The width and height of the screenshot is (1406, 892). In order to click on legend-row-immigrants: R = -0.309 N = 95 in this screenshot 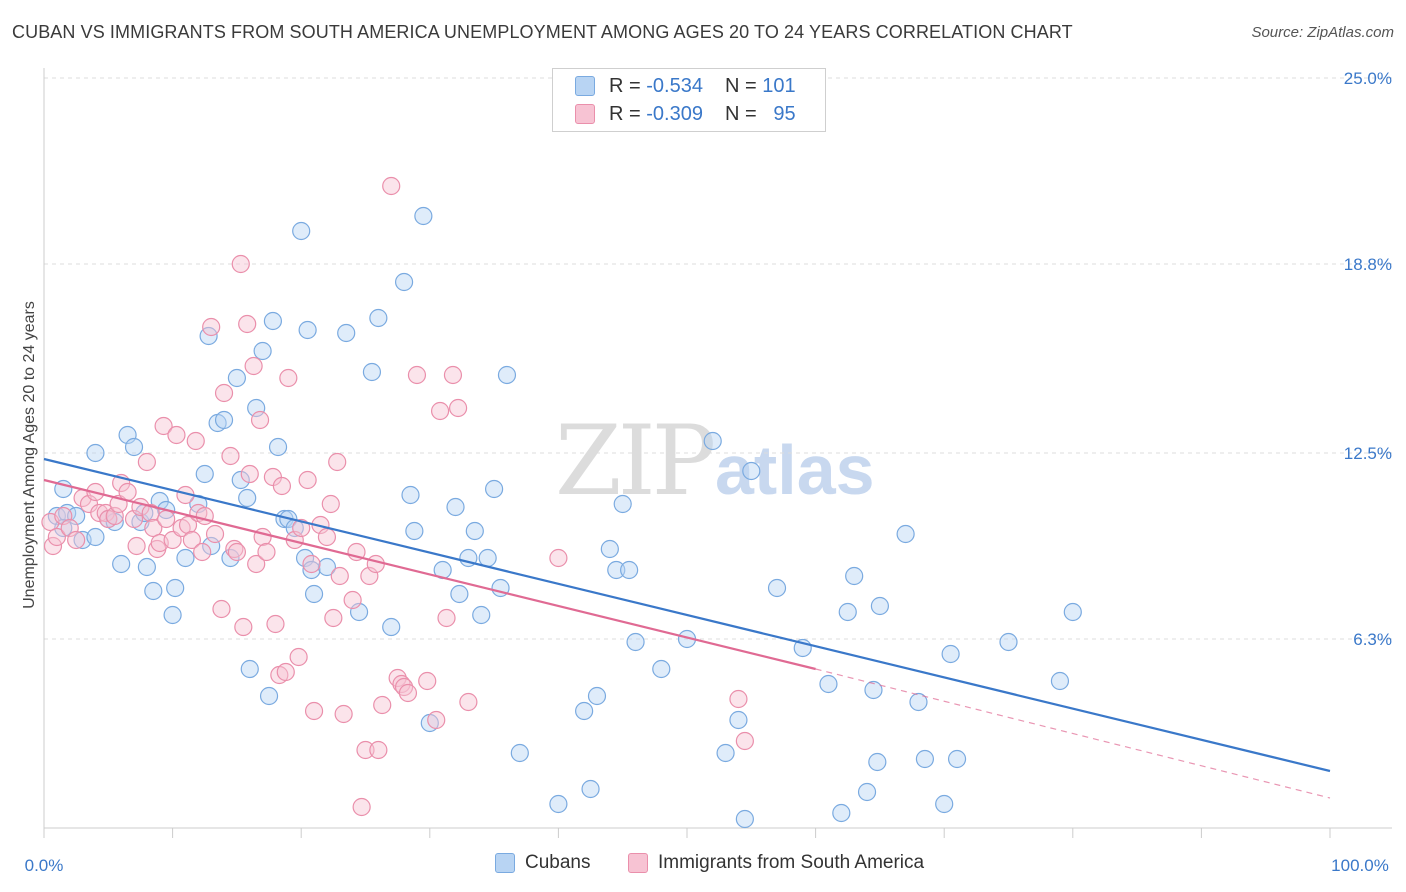, I will do `click(685, 114)`.